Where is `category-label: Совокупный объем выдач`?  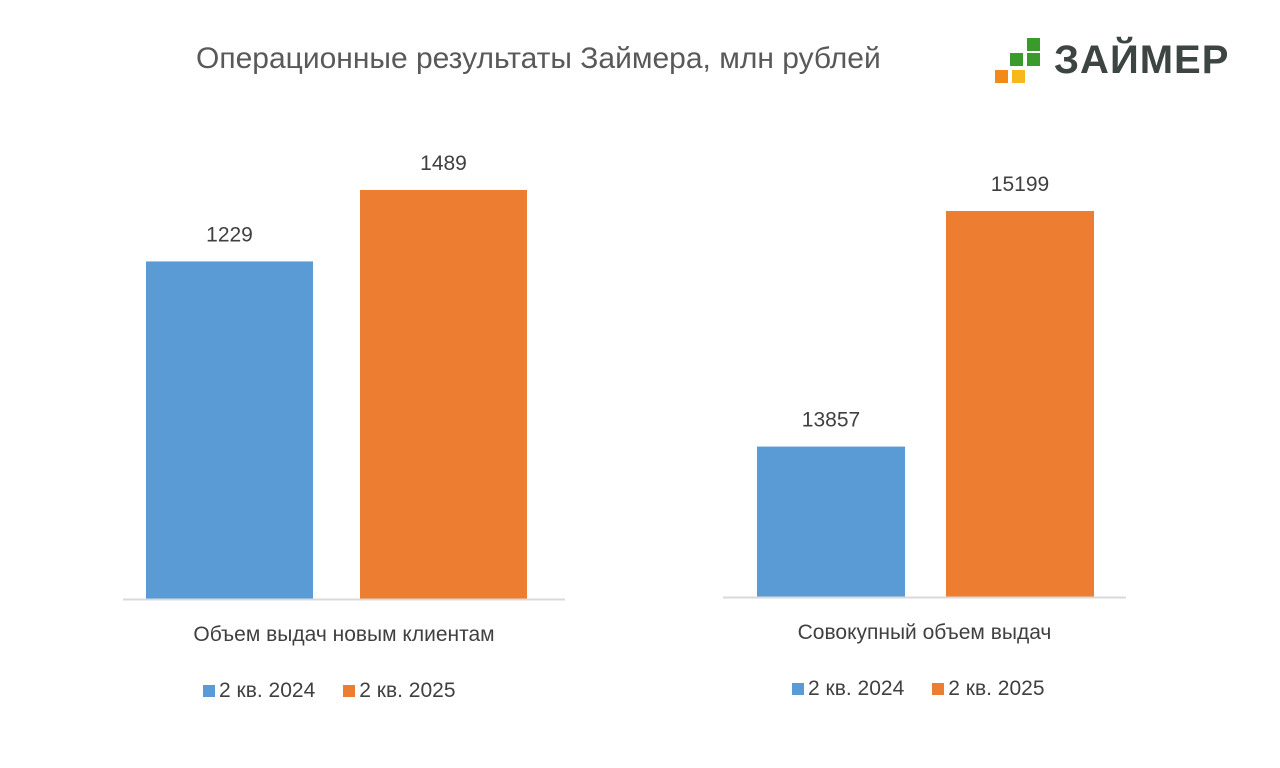
category-label: Совокупный объем выдач is located at coordinates (925, 632).